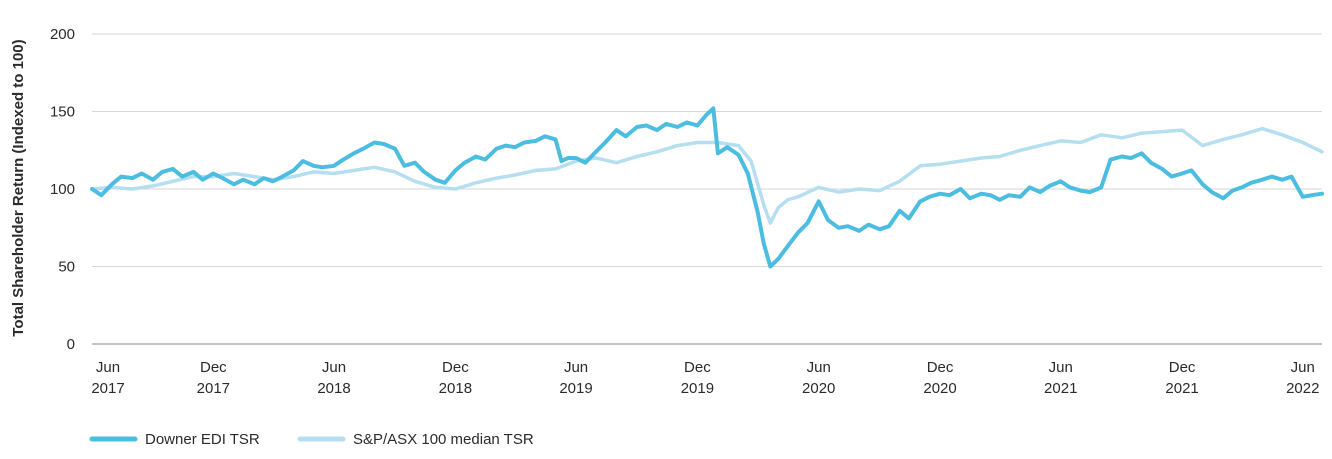 This screenshot has height=459, width=1332. Describe the element at coordinates (1181, 378) in the screenshot. I see `x-tick-label: Dec 2021` at that location.